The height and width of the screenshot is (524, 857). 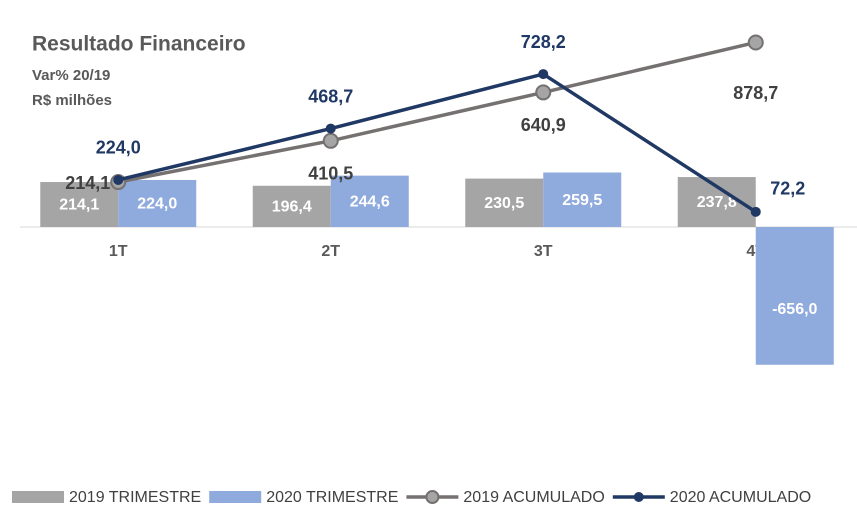 What do you see at coordinates (543, 42) in the screenshot?
I see `line-value-label: 728,2` at bounding box center [543, 42].